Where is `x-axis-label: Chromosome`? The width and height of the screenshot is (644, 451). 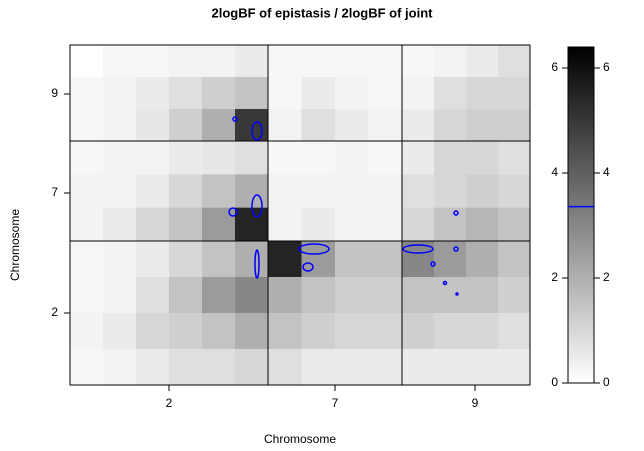
x-axis-label: Chromosome is located at coordinates (300, 439).